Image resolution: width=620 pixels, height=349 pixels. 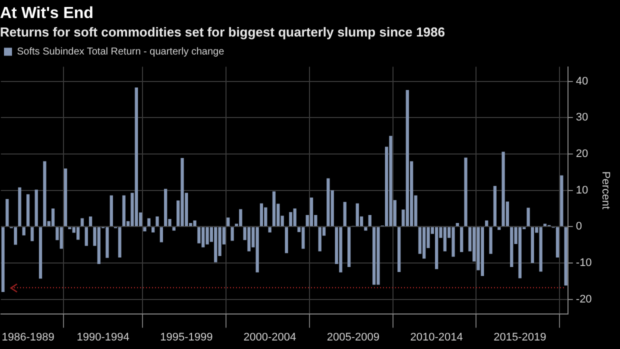 What do you see at coordinates (582, 118) in the screenshot?
I see `y-tick-label: 30` at bounding box center [582, 118].